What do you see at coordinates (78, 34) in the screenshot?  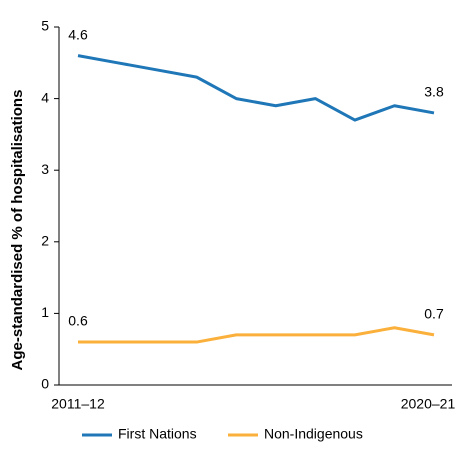 I see `data-label: 4.6` at bounding box center [78, 34].